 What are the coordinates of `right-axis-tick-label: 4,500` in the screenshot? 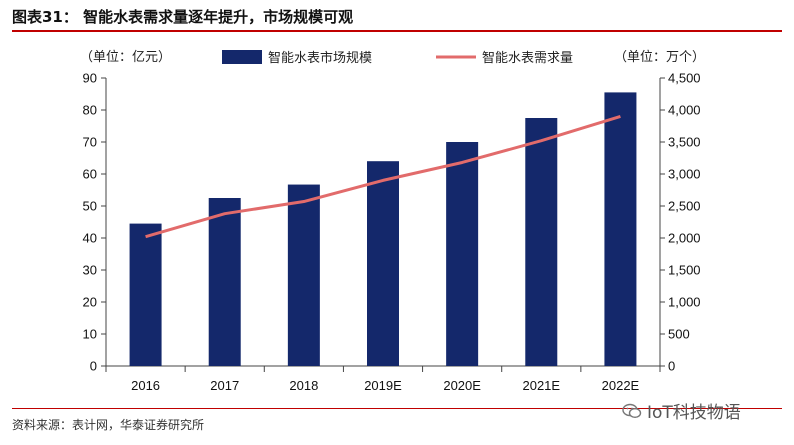 It's located at (684, 78).